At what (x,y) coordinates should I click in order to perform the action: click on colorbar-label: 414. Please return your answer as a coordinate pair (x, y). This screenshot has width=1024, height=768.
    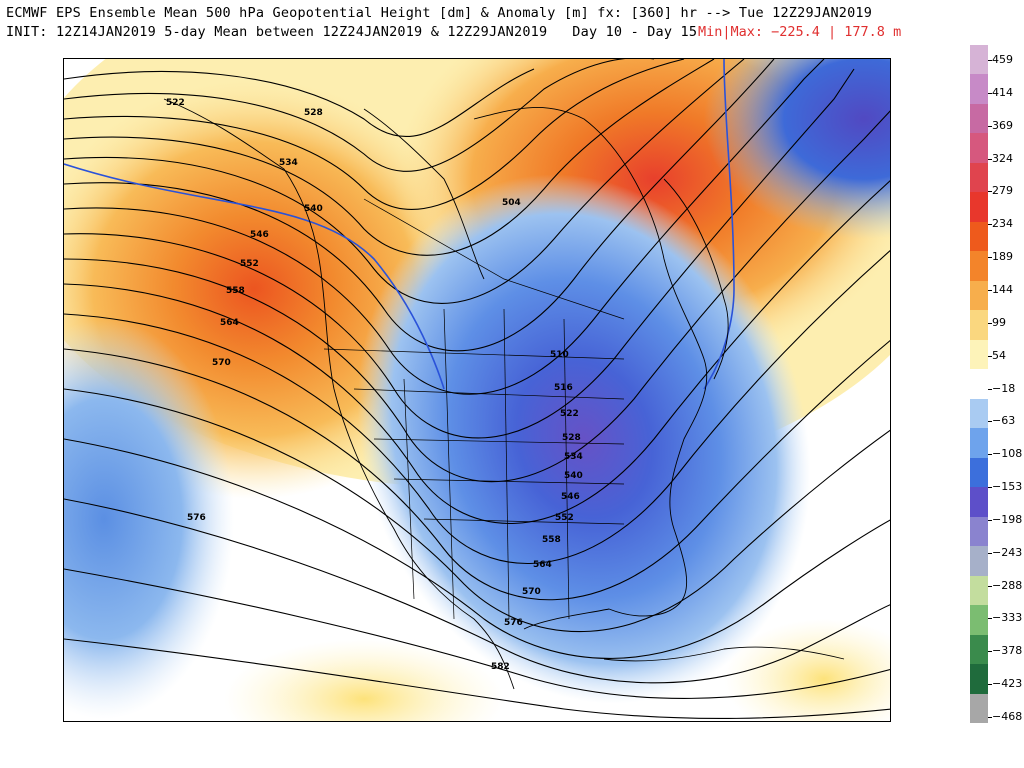
    Looking at the image, I should click on (1002, 92).